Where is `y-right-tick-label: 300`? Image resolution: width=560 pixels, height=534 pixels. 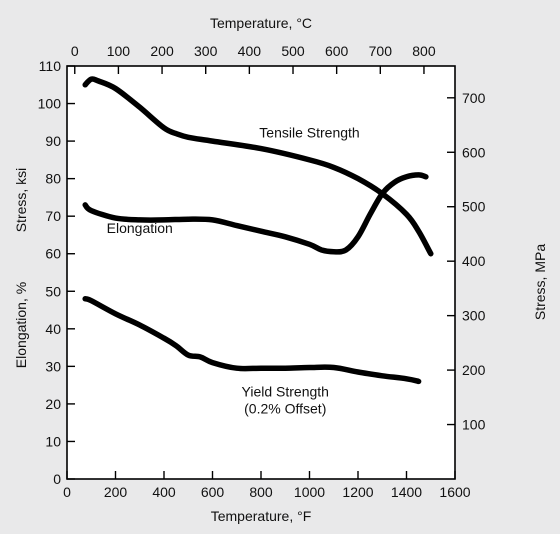
y-right-tick-label: 300 is located at coordinates (474, 316).